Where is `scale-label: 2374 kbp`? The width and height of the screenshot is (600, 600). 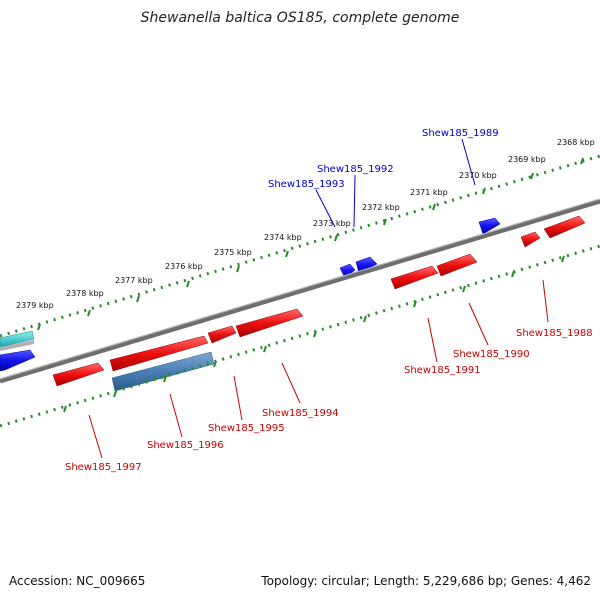
scale-label: 2374 kbp is located at coordinates (283, 237).